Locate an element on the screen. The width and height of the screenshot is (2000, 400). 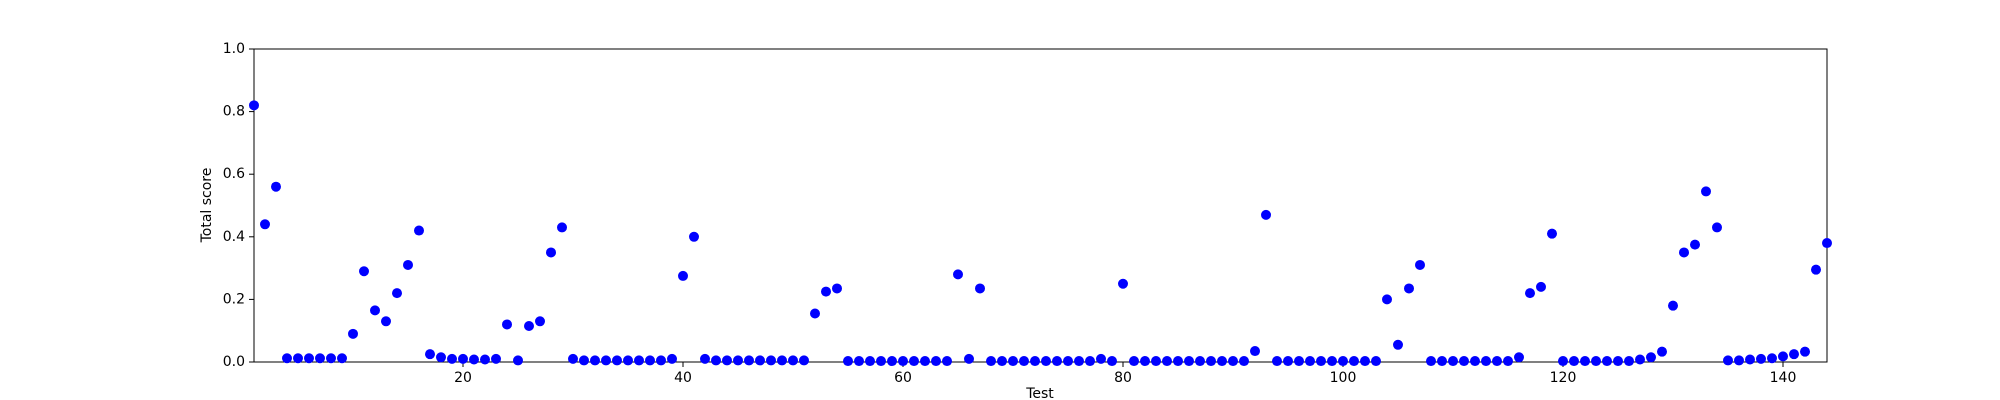
y-tick-label: 0.8 is located at coordinates (234, 112).